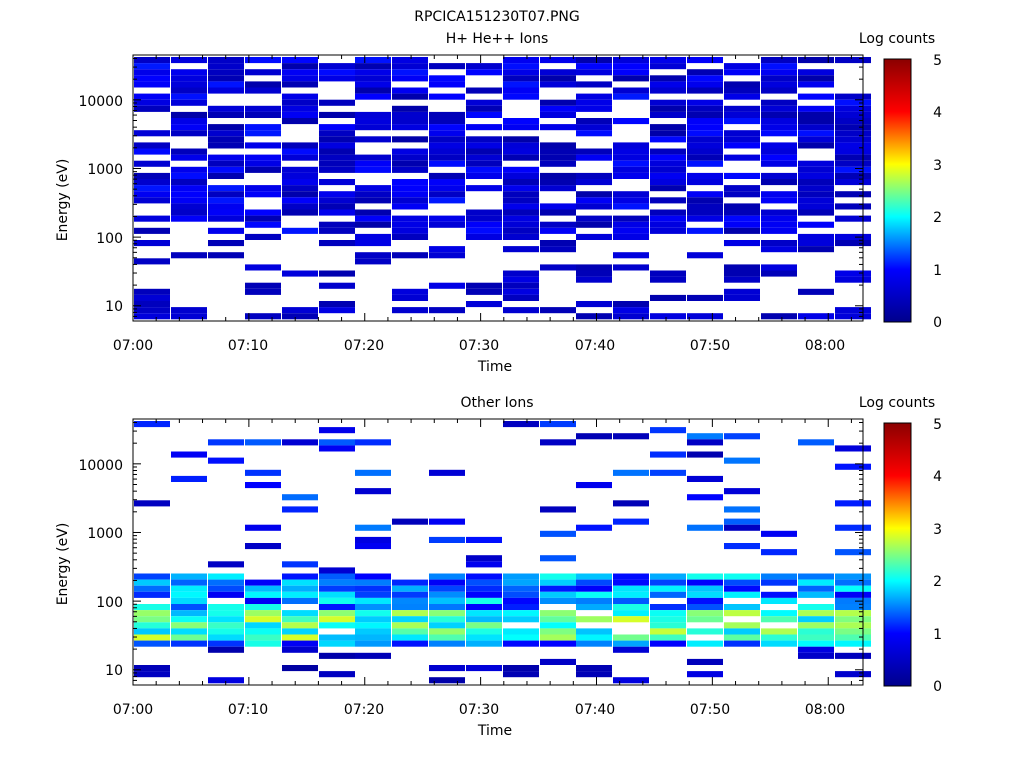 The image size is (1024, 768). Describe the element at coordinates (825, 346) in the screenshot. I see `x-tick-label: 08:00` at that location.